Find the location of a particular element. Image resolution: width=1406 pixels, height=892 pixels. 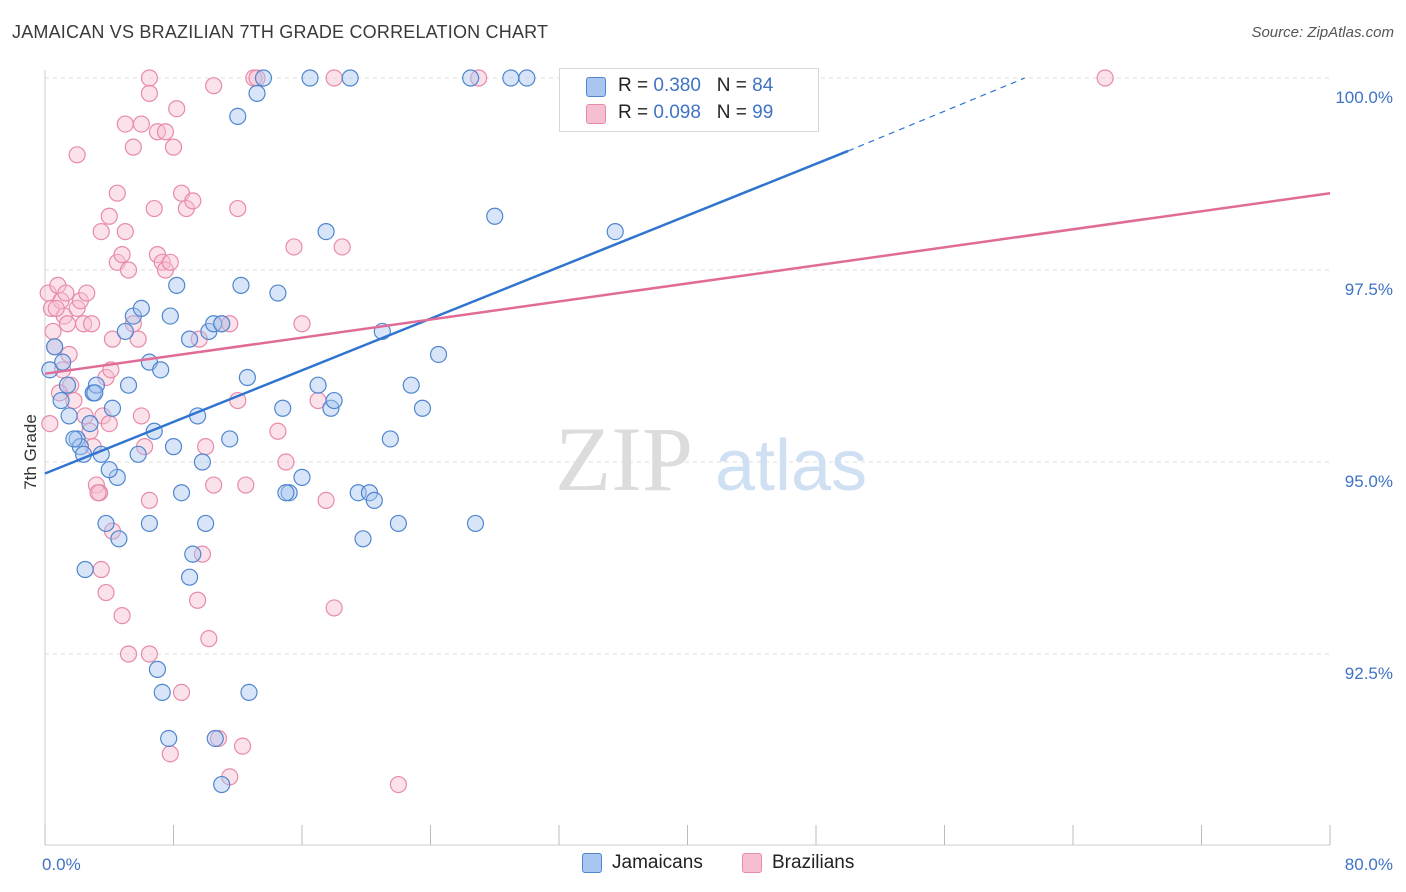

watermark: ZIP atlas is located at coordinates (711, 459).